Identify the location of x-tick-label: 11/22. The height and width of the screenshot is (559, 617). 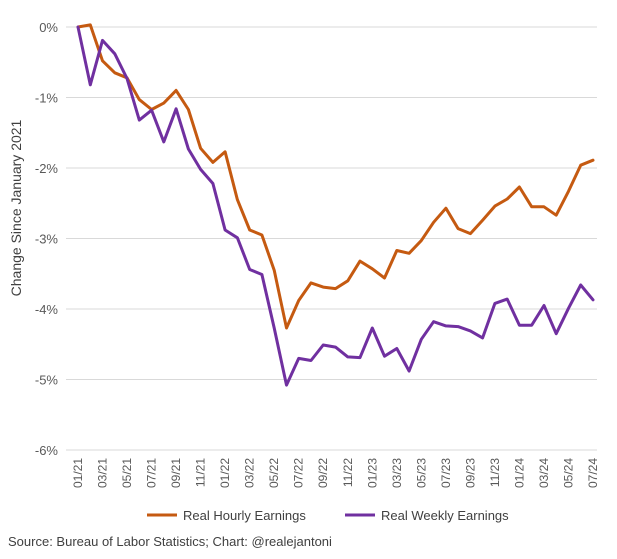
(348, 472).